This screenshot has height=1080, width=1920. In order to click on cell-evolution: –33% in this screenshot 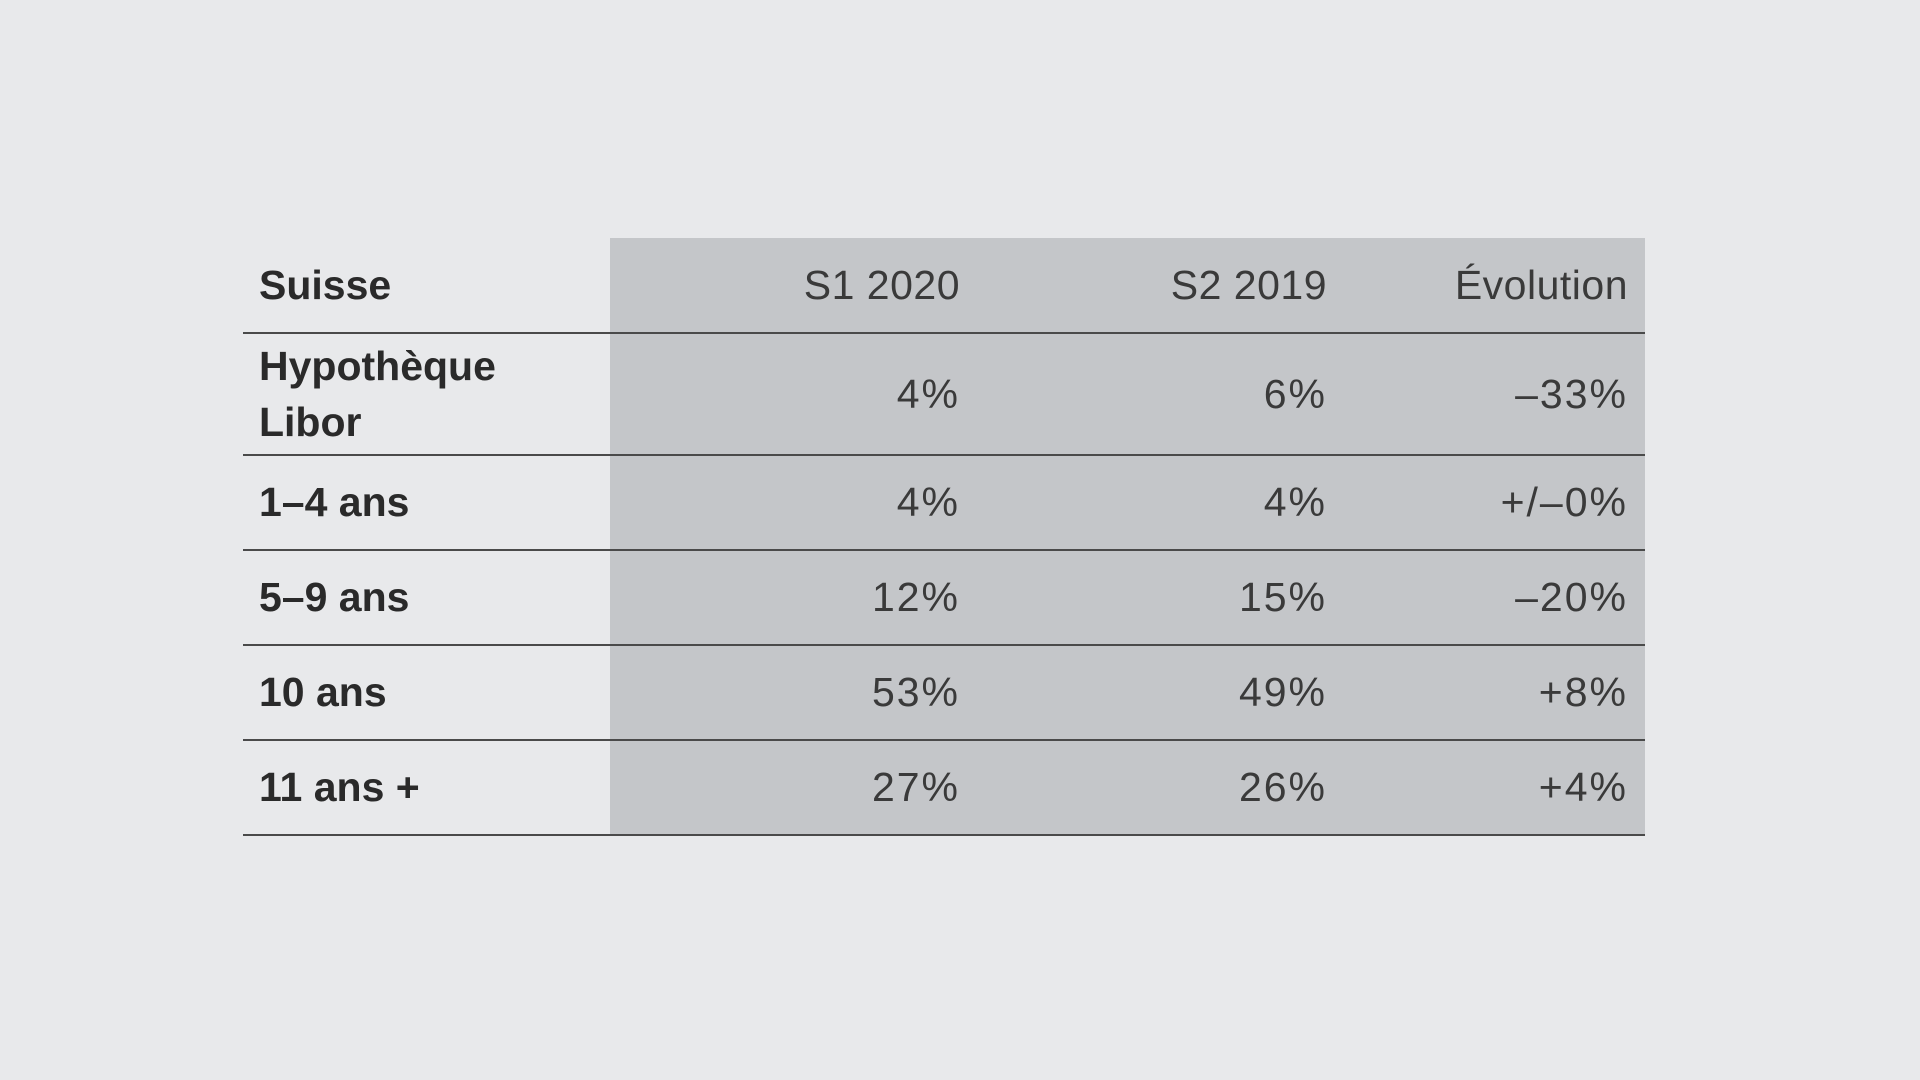, I will do `click(1494, 394)`.